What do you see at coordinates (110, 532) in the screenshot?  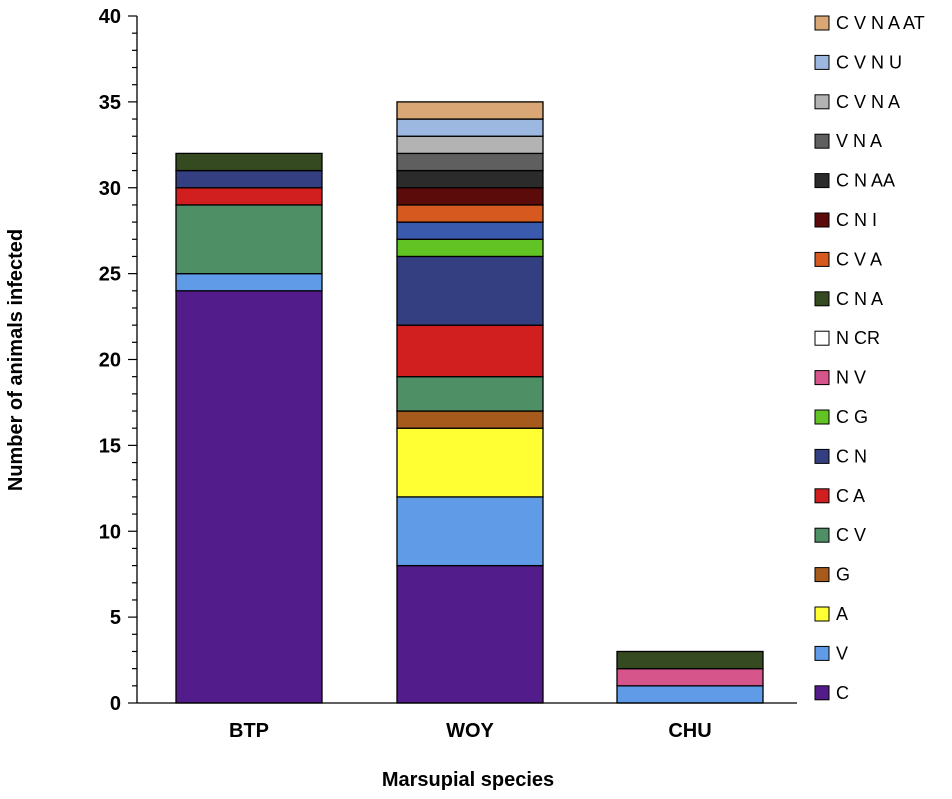 I see `y-tick-label: 10` at bounding box center [110, 532].